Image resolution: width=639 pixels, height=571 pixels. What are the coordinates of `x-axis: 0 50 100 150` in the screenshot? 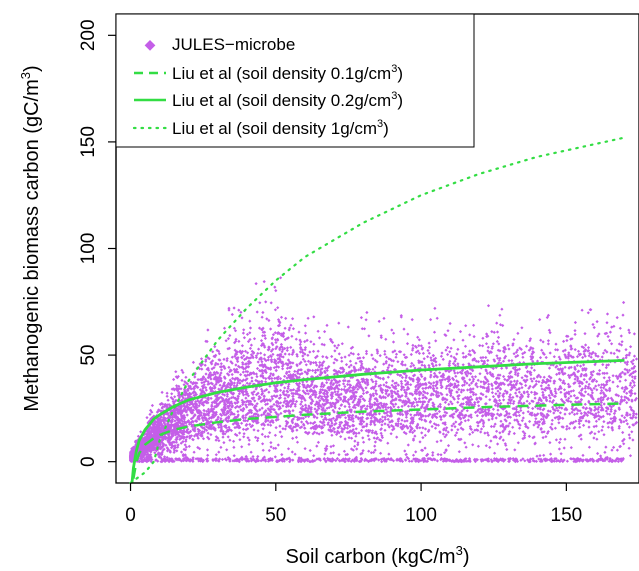 It's located at (354, 504).